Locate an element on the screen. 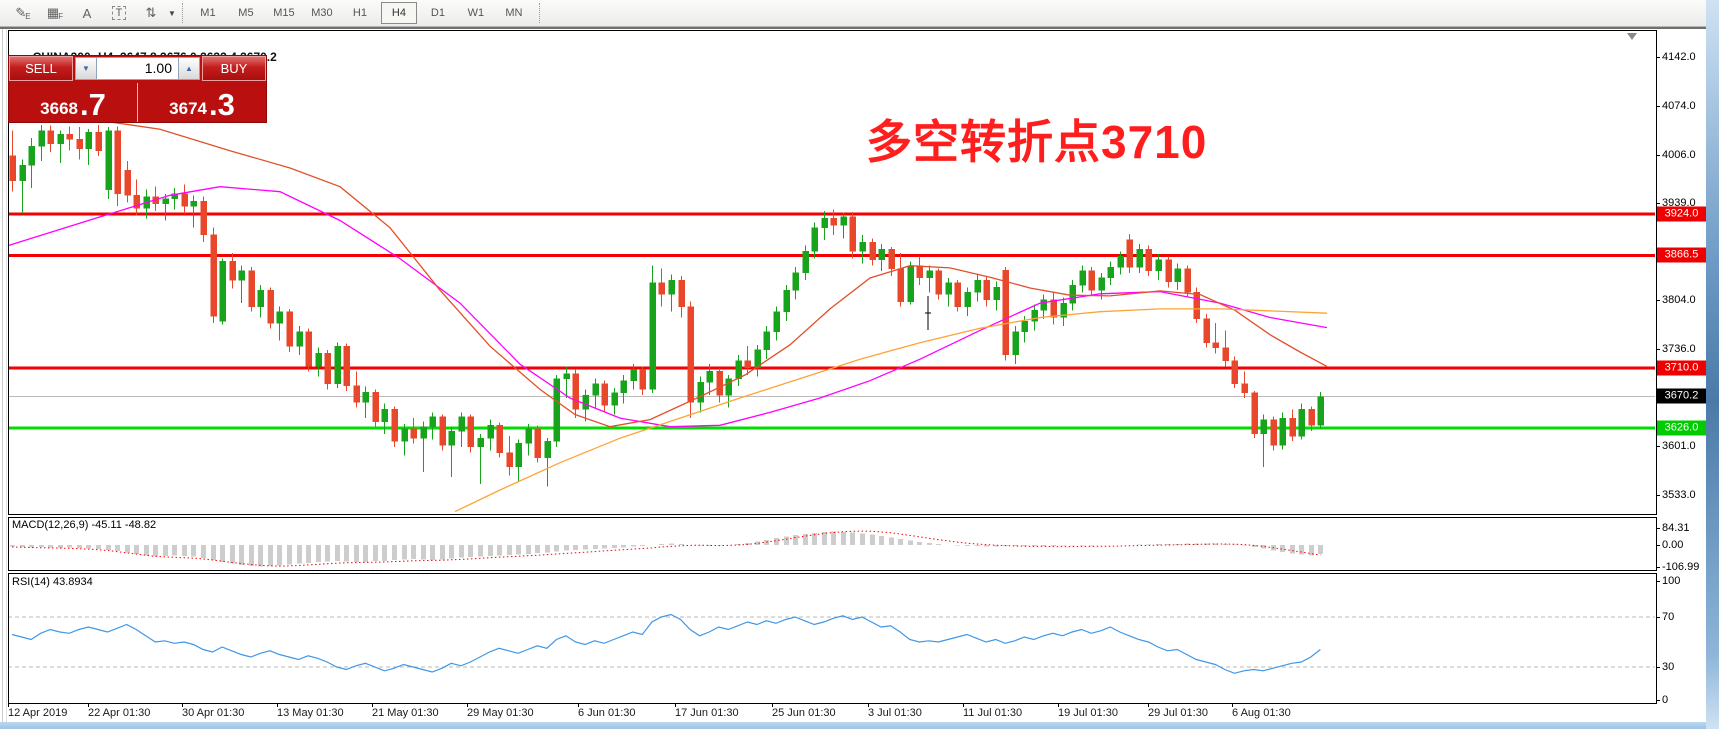  timeframe-mn: MN is located at coordinates (514, 13).